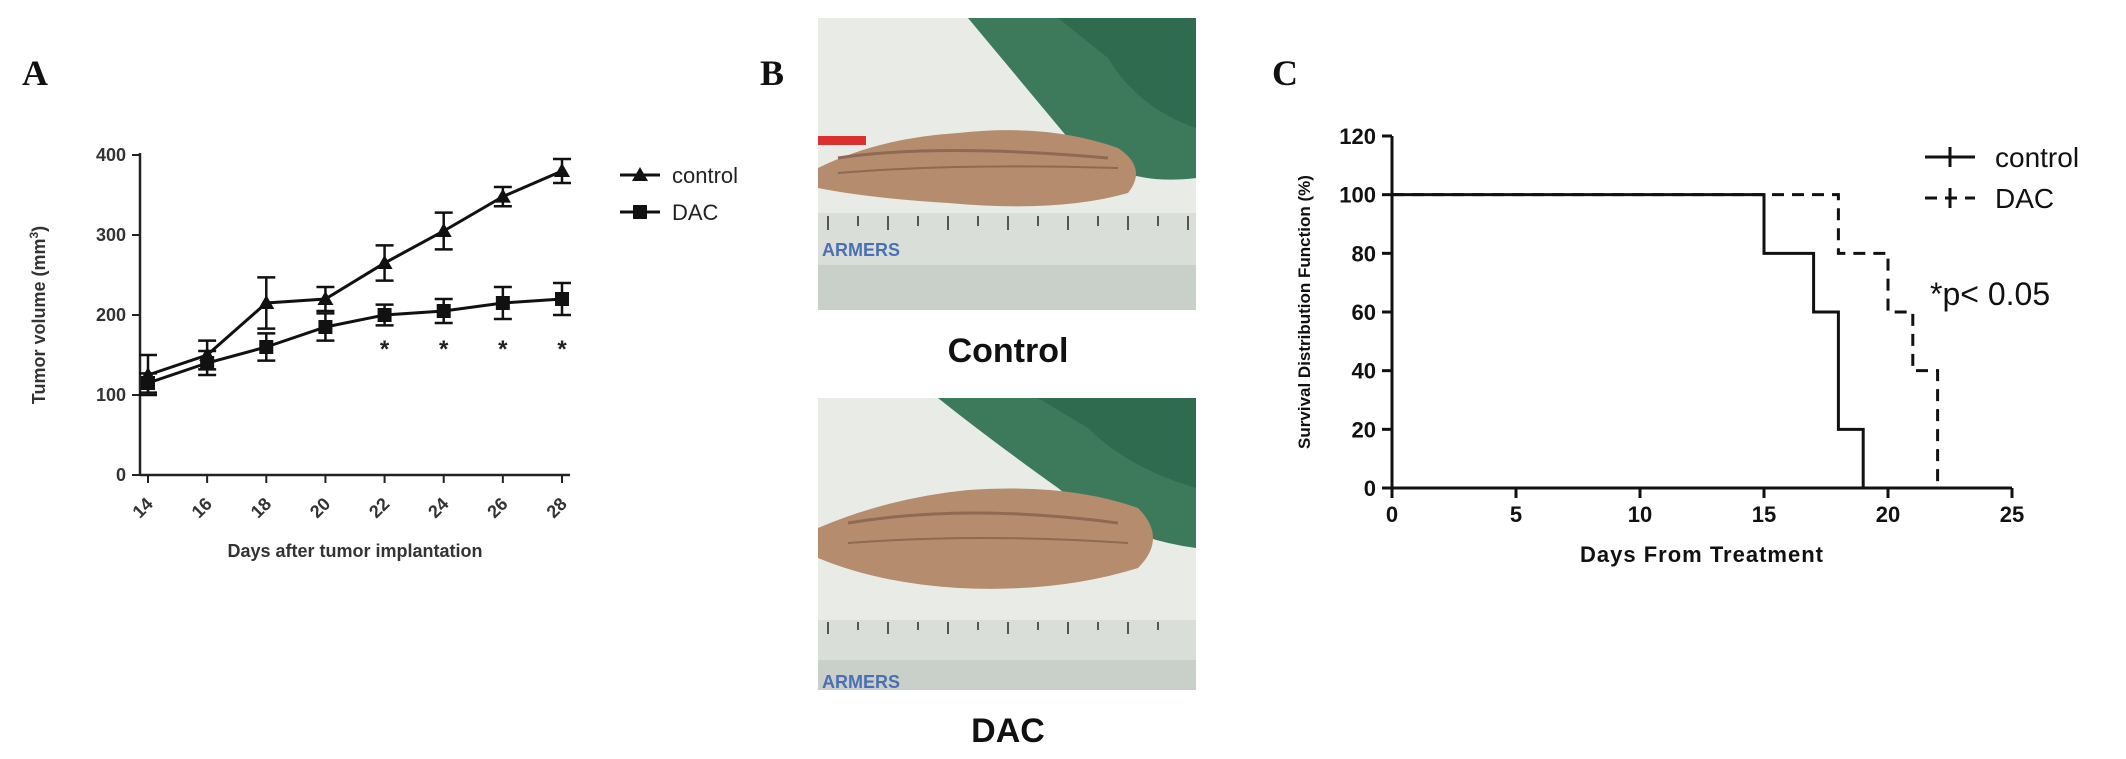  Describe the element at coordinates (355, 273) in the screenshot. I see `series-line-control` at that location.